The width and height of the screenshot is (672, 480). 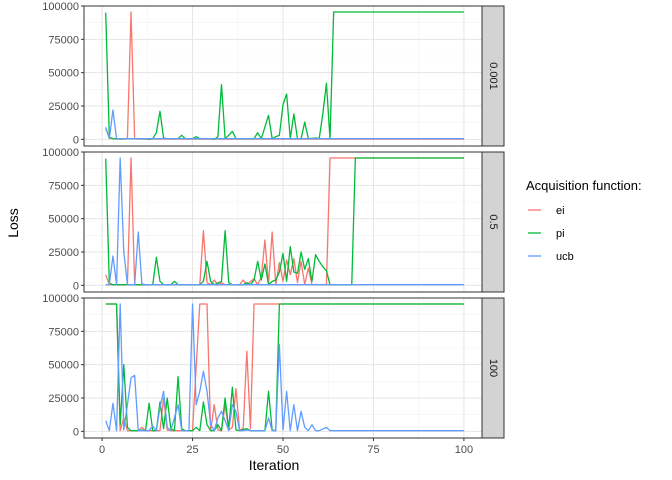 I want to click on facet-strip-label: 0.5, so click(x=493, y=221).